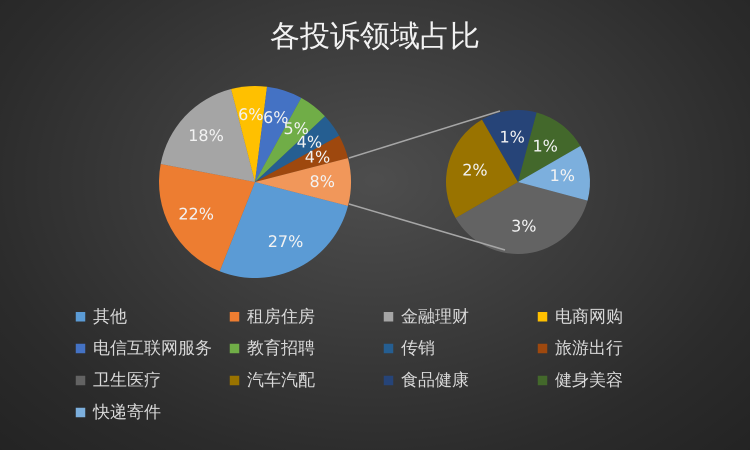  I want to click on data-label: 22%, so click(196, 214).